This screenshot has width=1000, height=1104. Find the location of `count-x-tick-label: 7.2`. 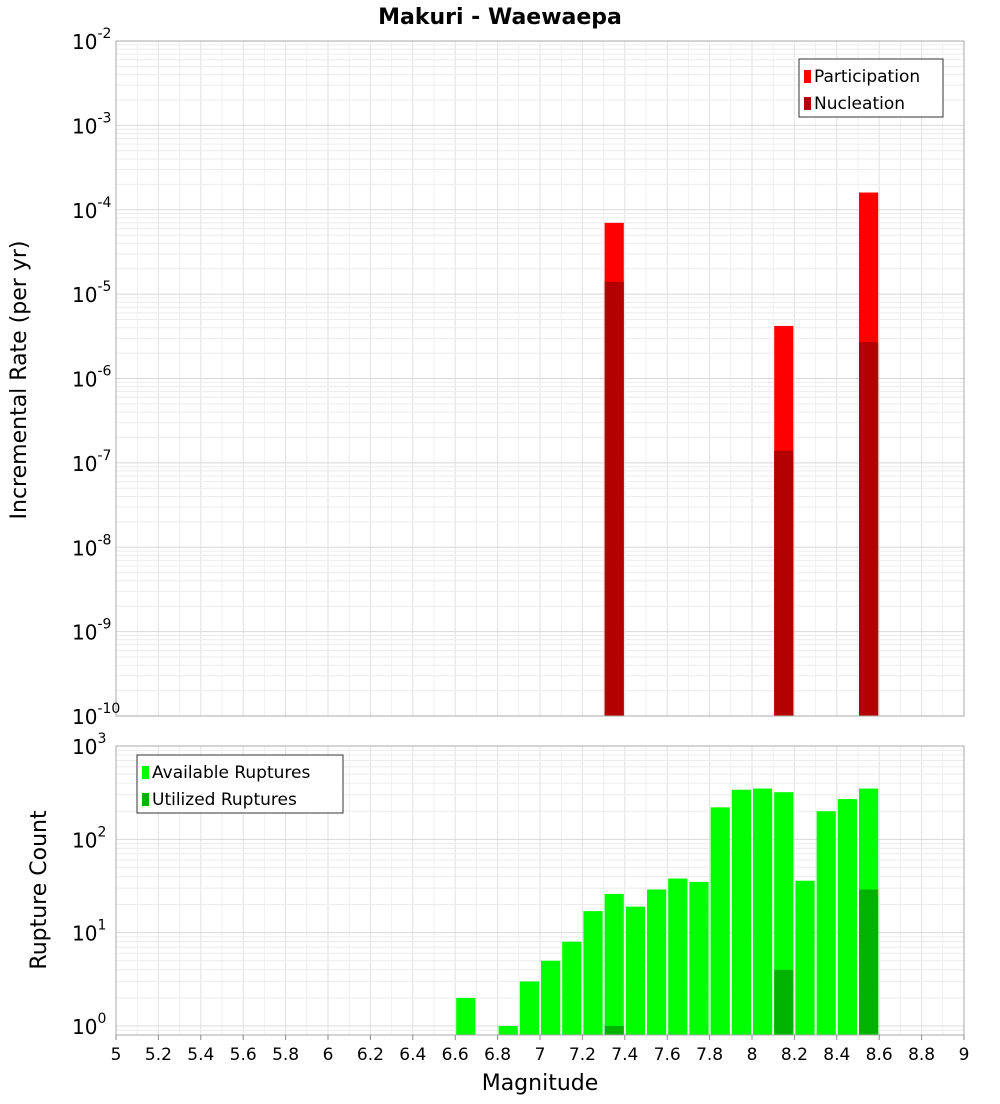

count-x-tick-label: 7.2 is located at coordinates (582, 1055).